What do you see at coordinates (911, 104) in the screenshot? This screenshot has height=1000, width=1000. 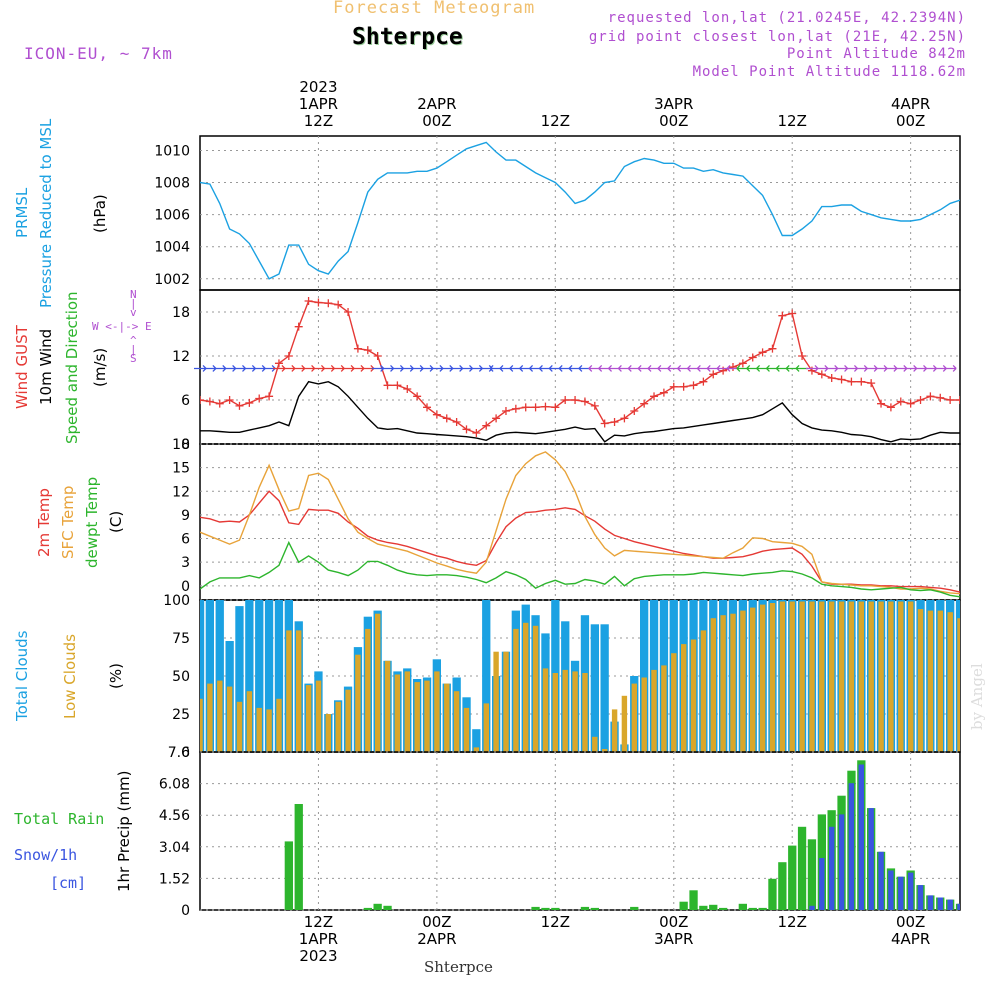 I see `time-axis-line: 4APR` at bounding box center [911, 104].